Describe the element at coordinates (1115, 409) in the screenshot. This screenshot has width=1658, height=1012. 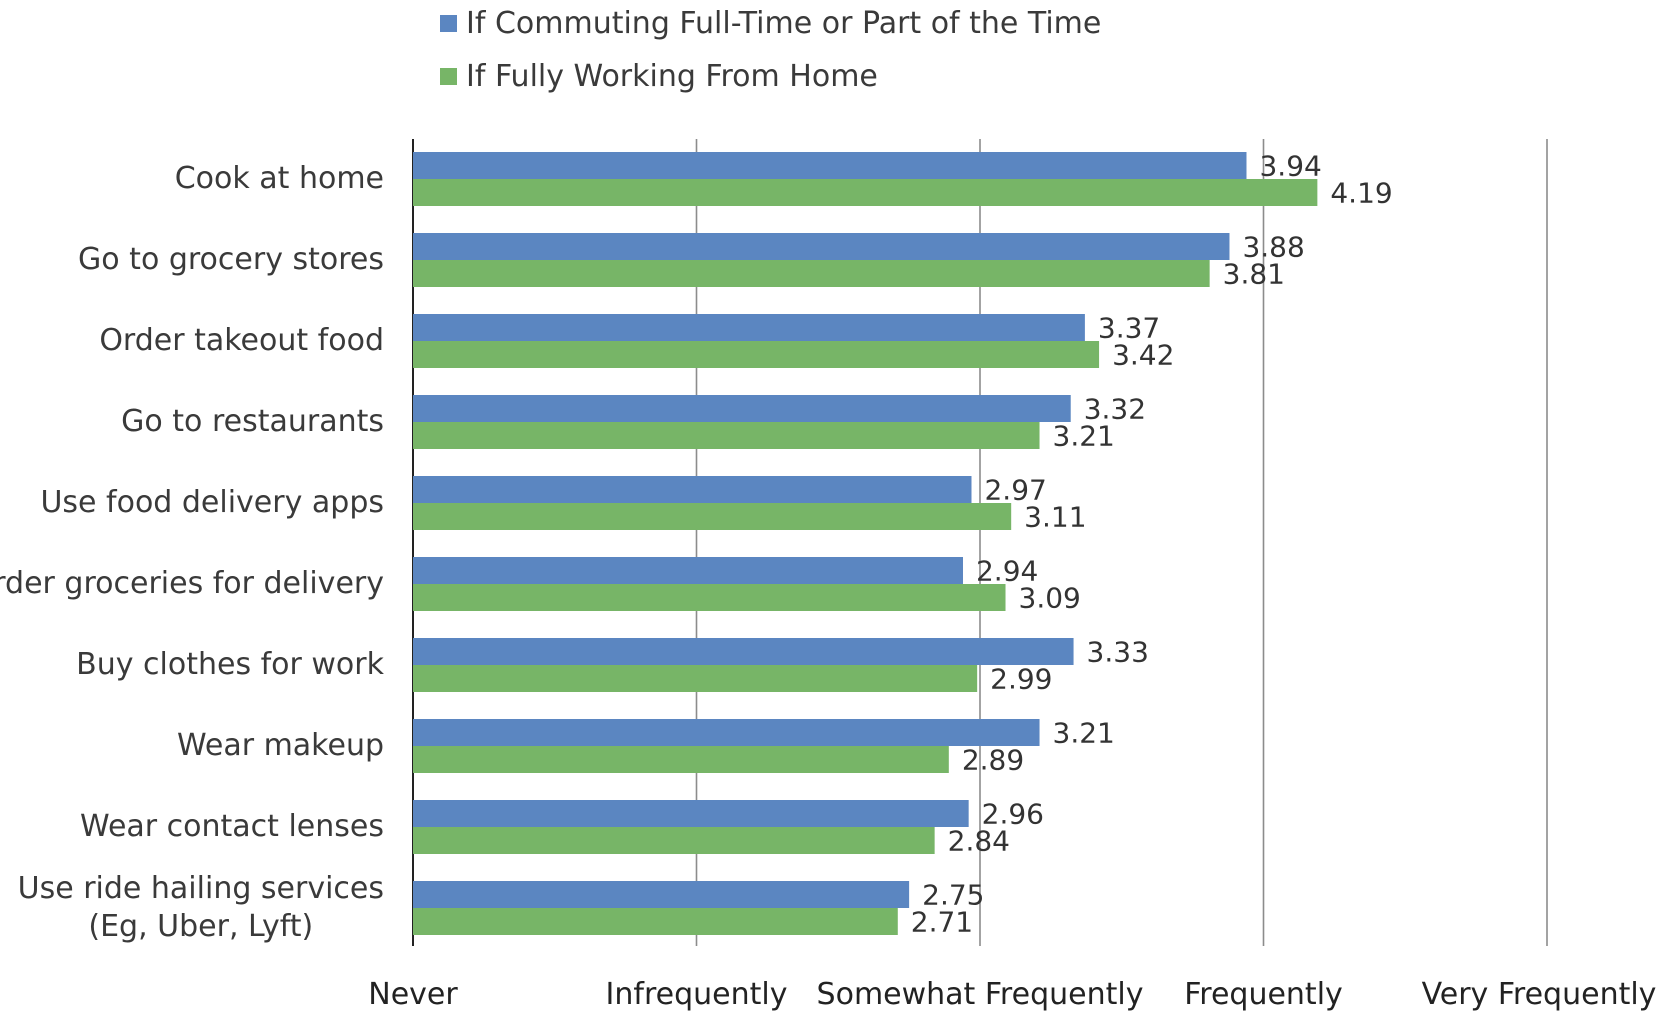
I see `data-label: 3.32` at that location.